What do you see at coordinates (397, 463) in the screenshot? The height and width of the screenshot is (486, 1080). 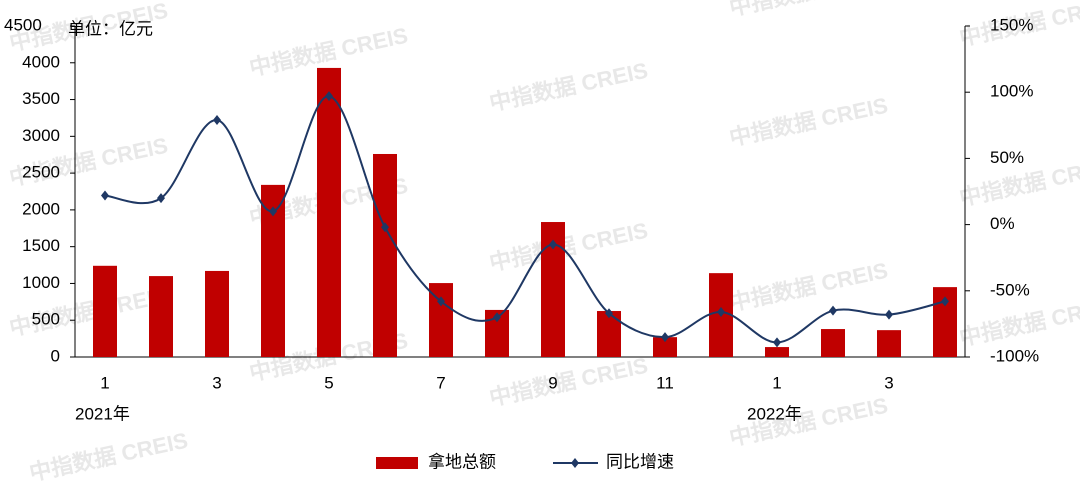 I see `legend-swatch` at bounding box center [397, 463].